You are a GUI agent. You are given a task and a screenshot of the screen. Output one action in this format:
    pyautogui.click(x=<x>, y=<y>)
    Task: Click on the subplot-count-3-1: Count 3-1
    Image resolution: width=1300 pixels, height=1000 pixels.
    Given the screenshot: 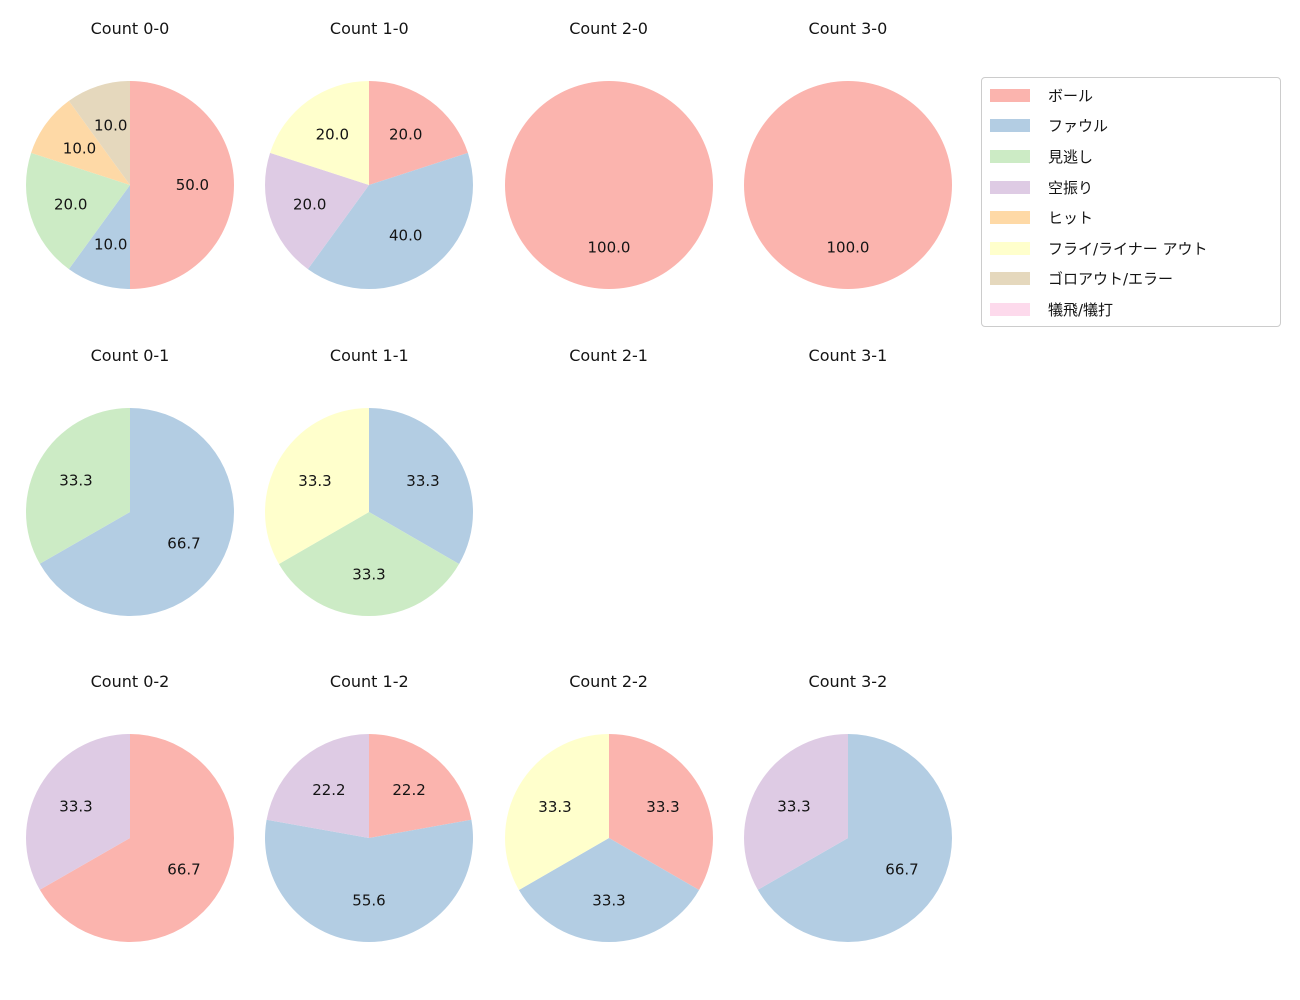 What is the action you would take?
    pyautogui.click(x=848, y=356)
    